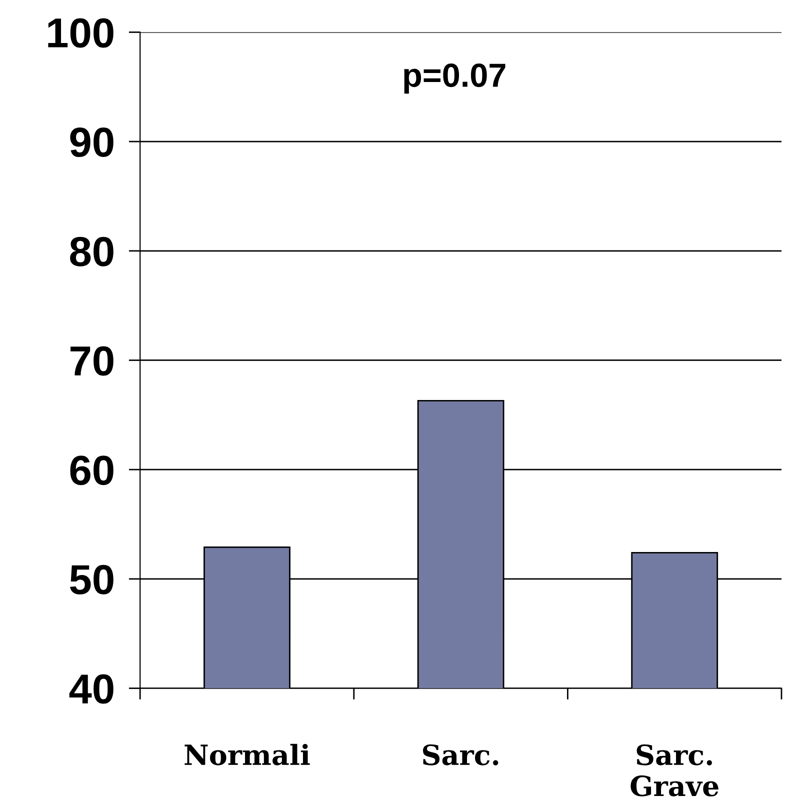 The width and height of the screenshot is (787, 805). Describe the element at coordinates (92, 143) in the screenshot. I see `y-tick-label: 90` at that location.